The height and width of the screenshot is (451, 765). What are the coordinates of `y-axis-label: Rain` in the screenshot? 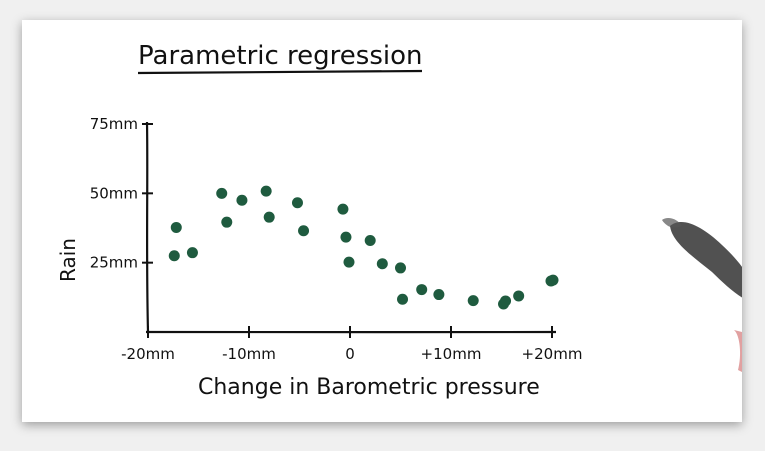 It's located at (68, 260).